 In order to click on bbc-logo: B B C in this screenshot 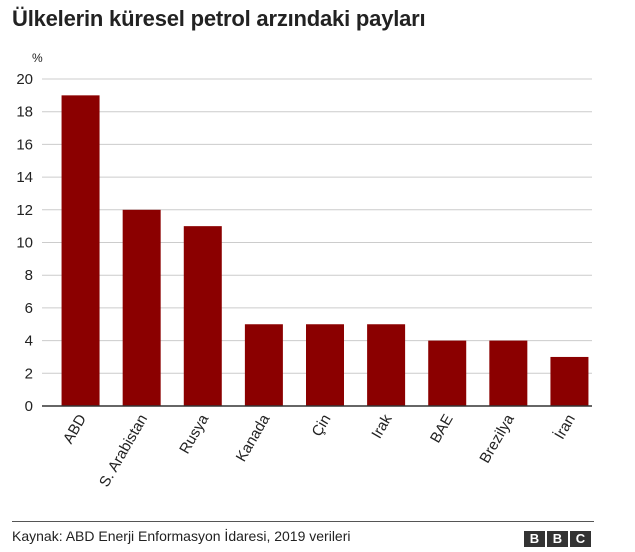, I will do `click(557, 539)`.